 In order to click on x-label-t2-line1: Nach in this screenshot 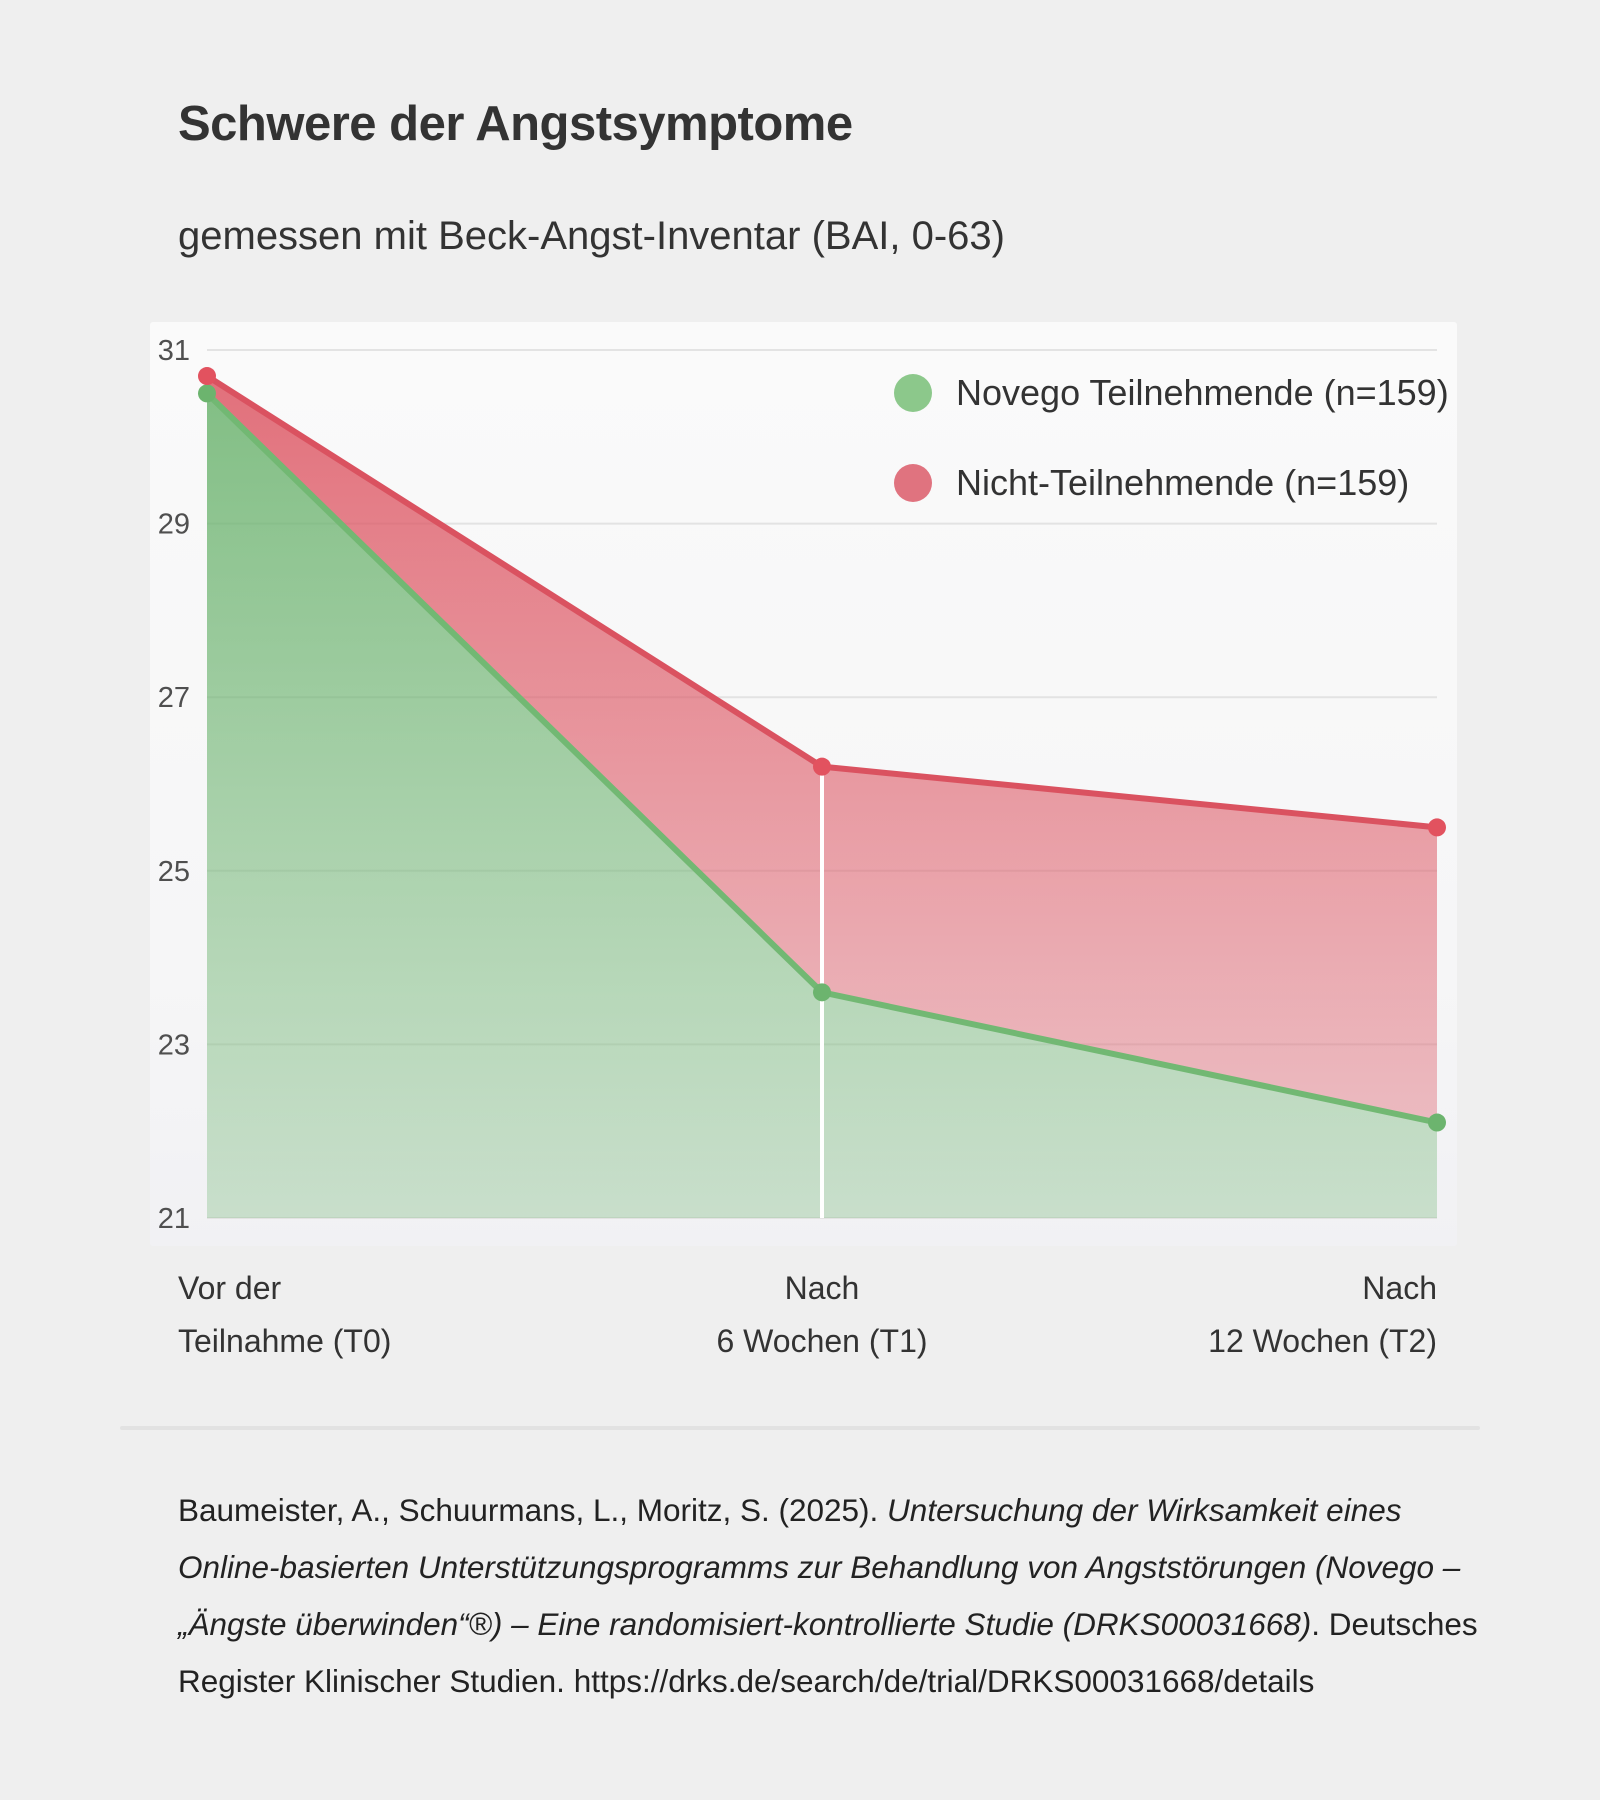, I will do `click(1399, 1288)`.